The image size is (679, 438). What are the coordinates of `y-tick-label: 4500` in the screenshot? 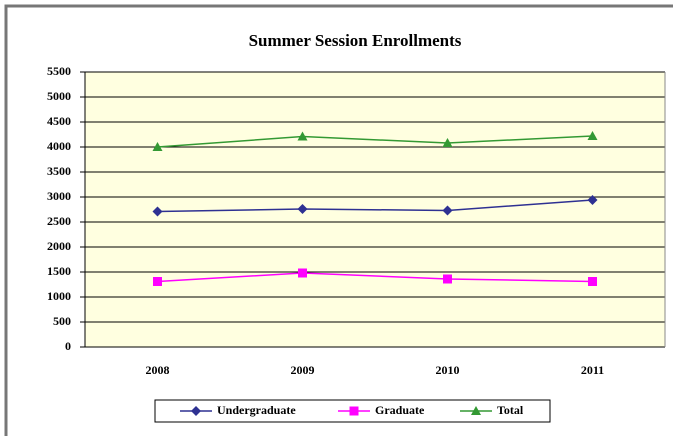 It's located at (59, 121).